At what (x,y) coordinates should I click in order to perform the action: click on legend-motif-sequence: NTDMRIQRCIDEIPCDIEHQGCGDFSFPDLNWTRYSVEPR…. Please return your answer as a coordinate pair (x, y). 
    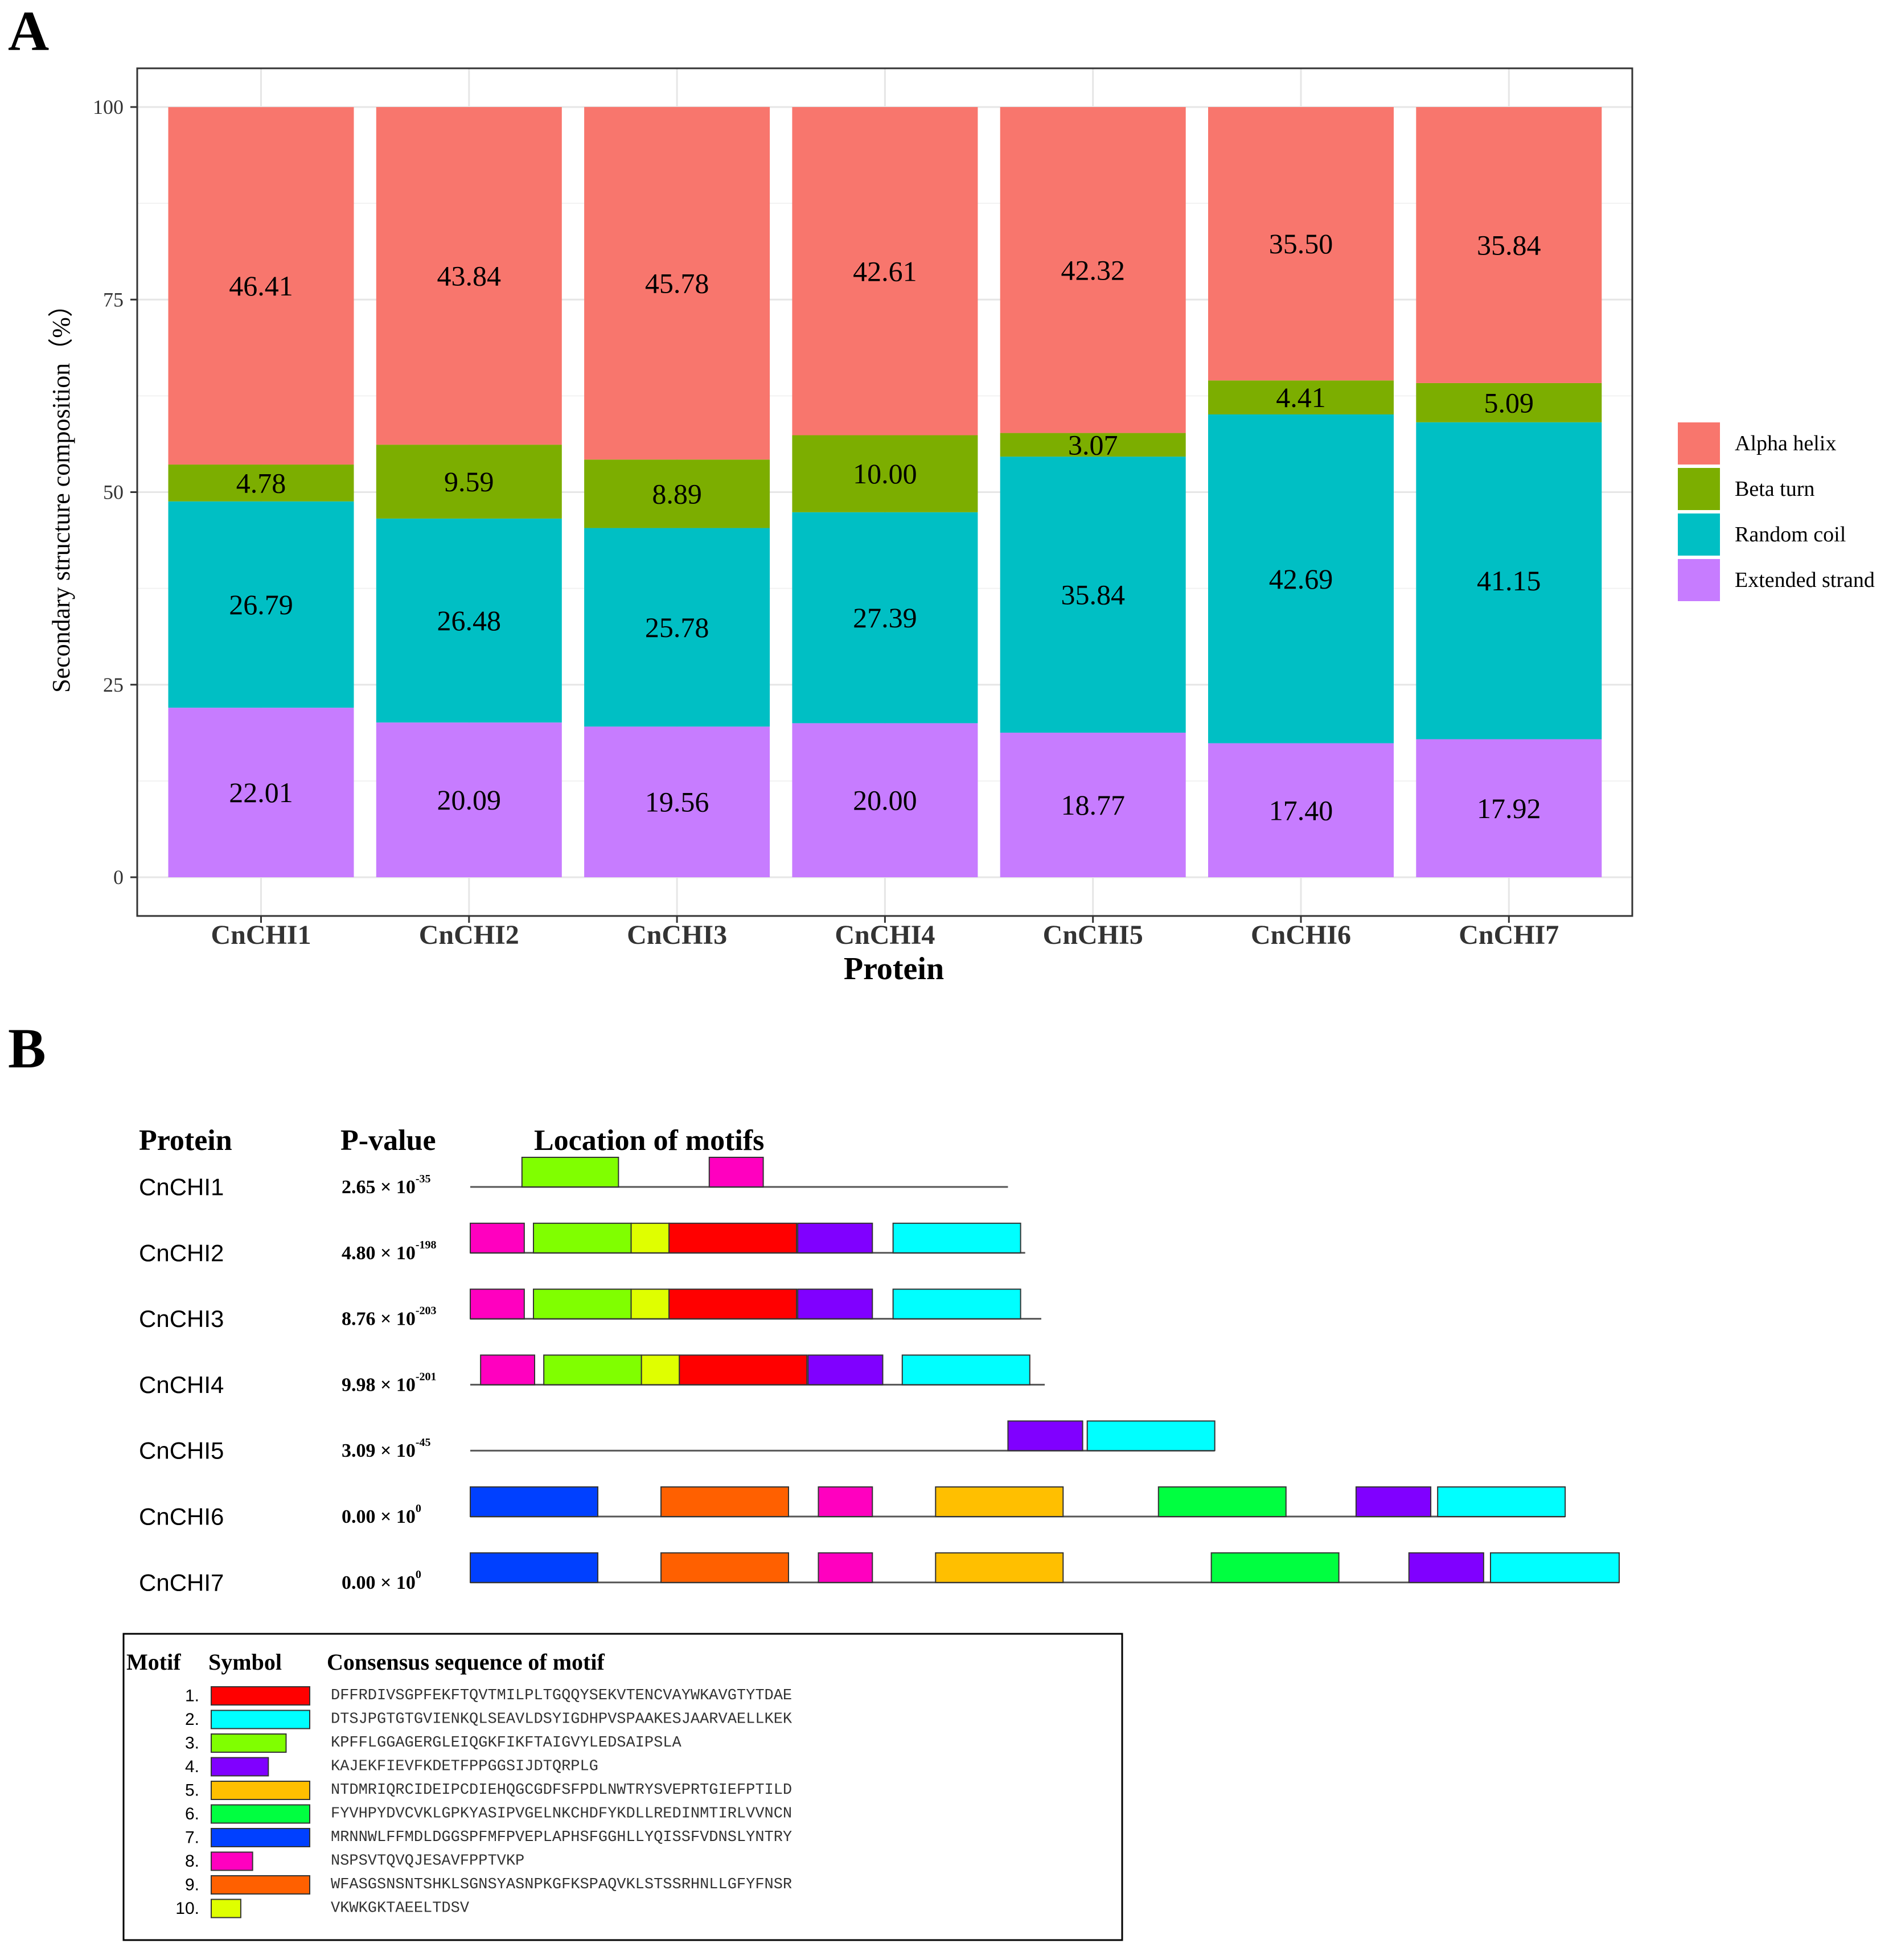
    Looking at the image, I should click on (562, 1790).